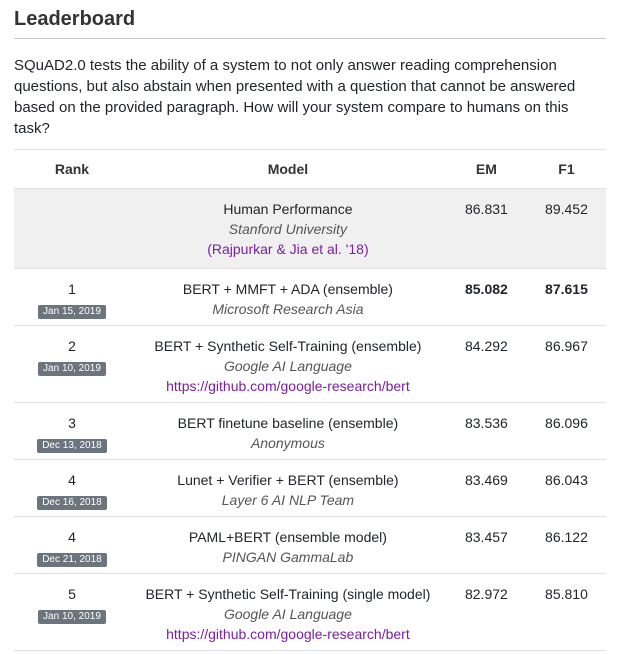 Image resolution: width=630 pixels, height=654 pixels. I want to click on f1-score: 87.615, so click(566, 297).